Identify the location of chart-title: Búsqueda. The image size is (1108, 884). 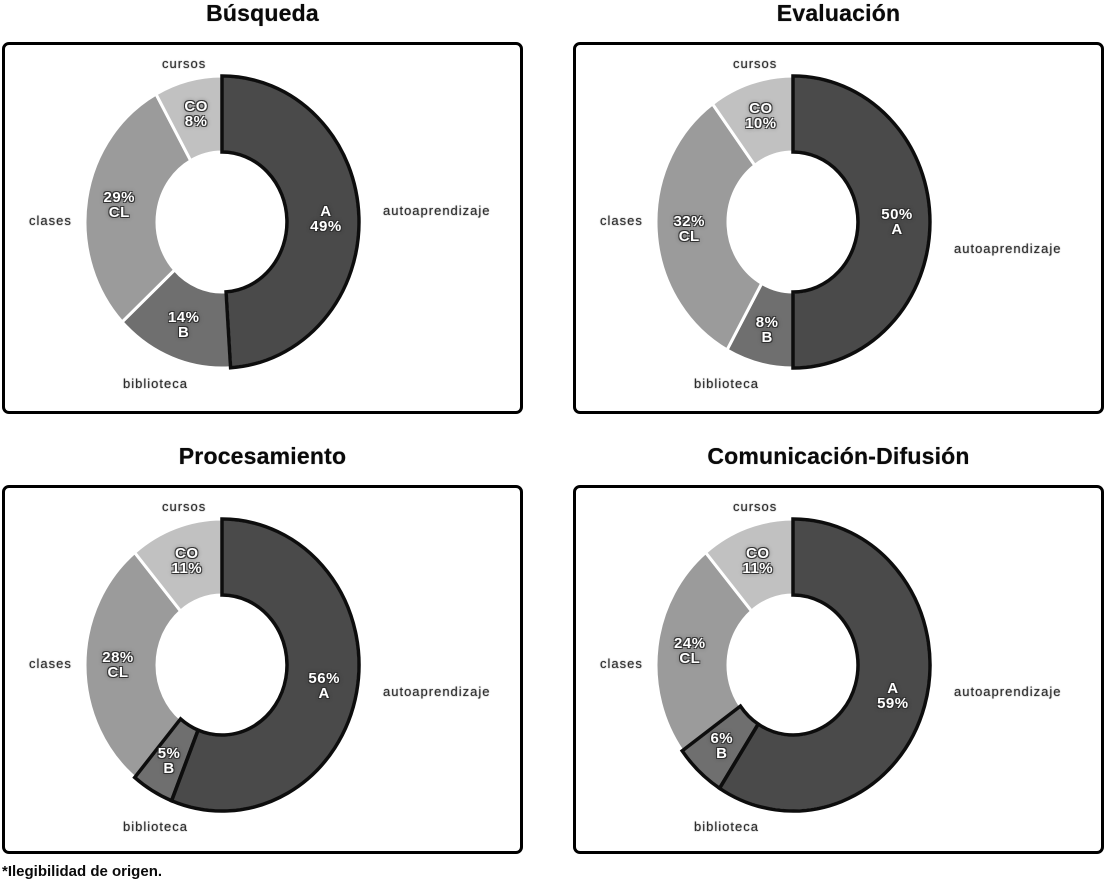
(262, 13).